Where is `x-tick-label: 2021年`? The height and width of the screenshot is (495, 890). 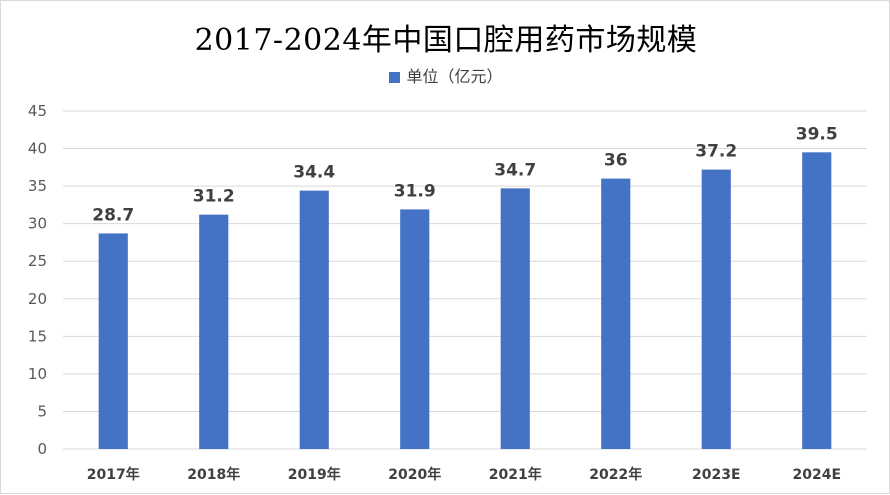
x-tick-label: 2021年 is located at coordinates (515, 474).